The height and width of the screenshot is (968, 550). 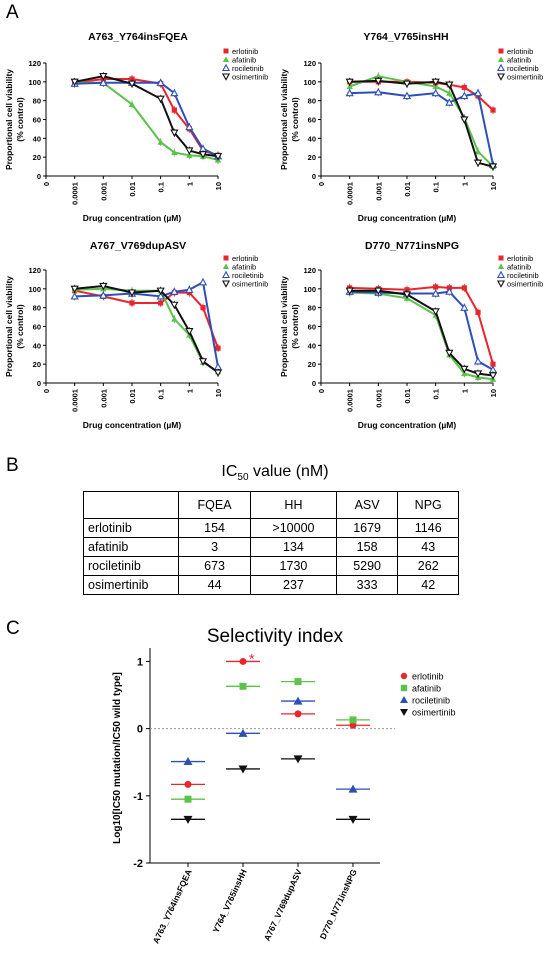 I want to click on table-cell: 44, so click(x=214, y=585).